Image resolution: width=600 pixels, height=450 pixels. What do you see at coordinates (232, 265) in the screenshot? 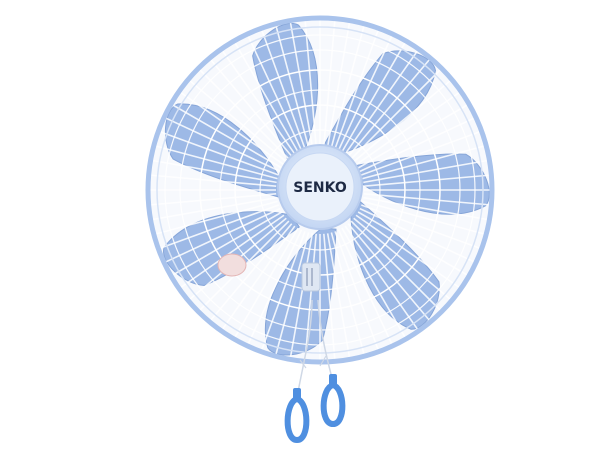
I see `warning-sticker` at bounding box center [232, 265].